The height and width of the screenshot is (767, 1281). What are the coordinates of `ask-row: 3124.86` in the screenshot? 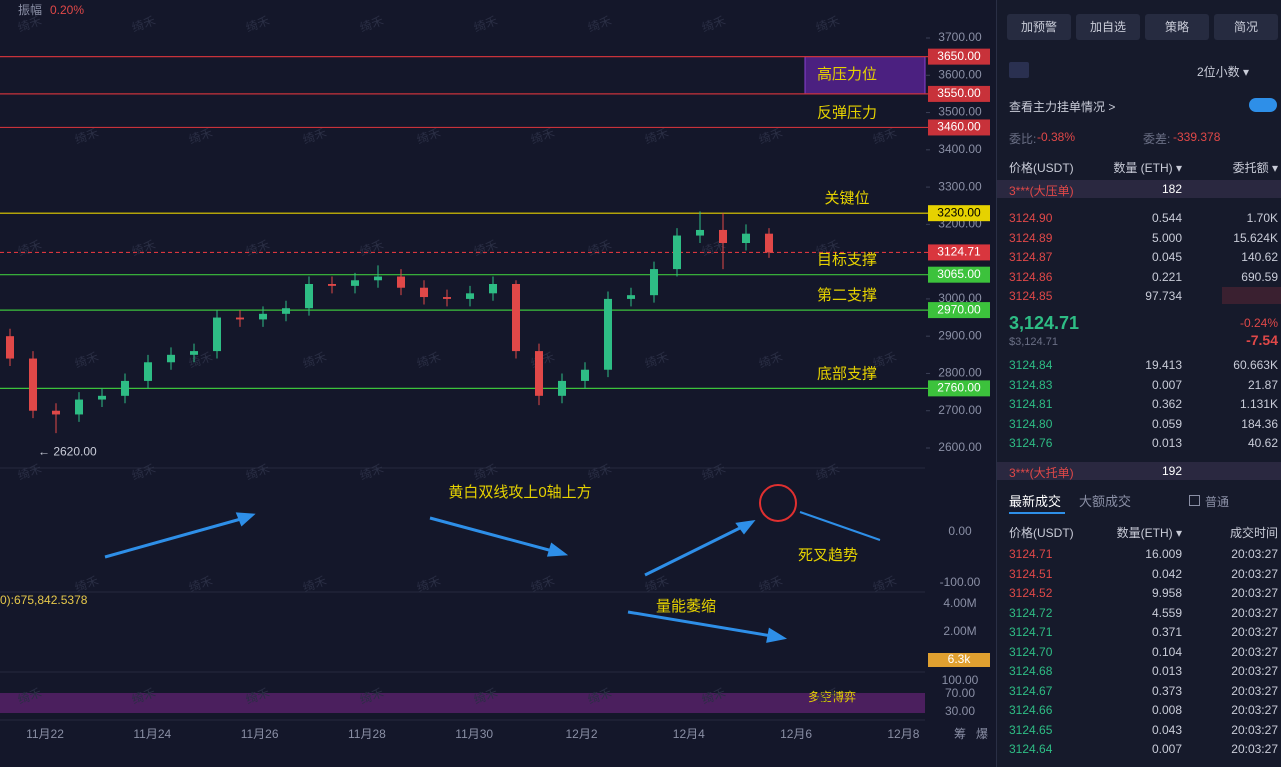 It's located at (1031, 276).